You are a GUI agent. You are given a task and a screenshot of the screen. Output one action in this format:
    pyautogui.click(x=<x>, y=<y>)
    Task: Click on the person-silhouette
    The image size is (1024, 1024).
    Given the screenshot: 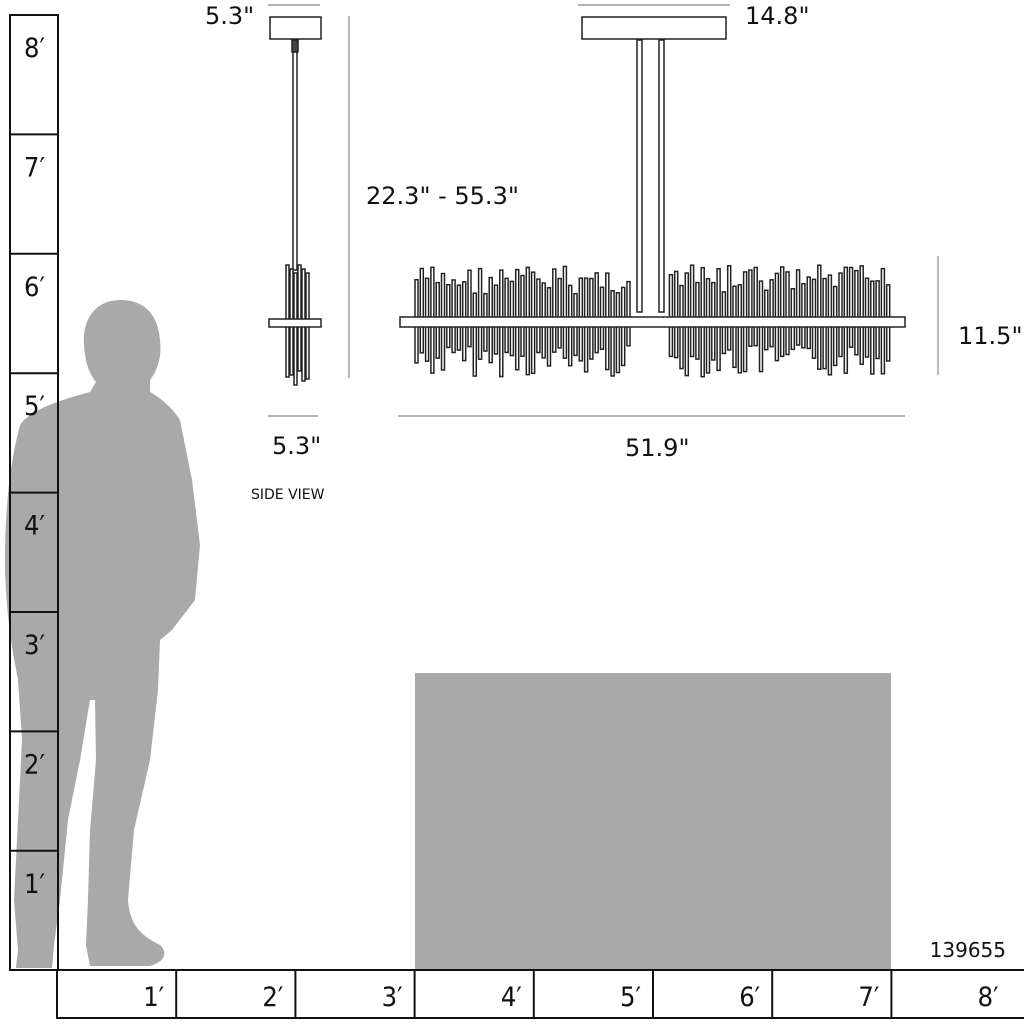 What is the action you would take?
    pyautogui.click(x=102, y=634)
    